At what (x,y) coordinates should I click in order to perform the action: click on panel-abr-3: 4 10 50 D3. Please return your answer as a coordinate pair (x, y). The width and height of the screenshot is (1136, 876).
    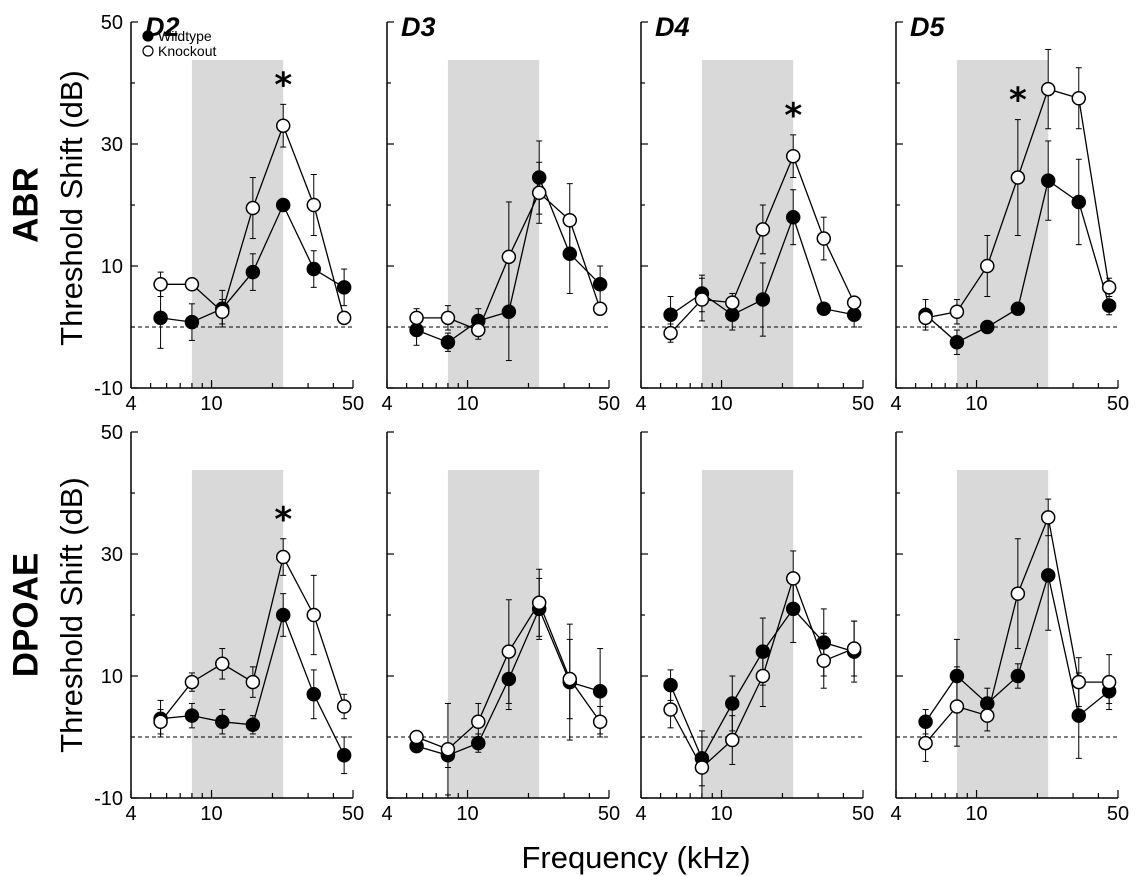
    Looking at the image, I should click on (500, 213).